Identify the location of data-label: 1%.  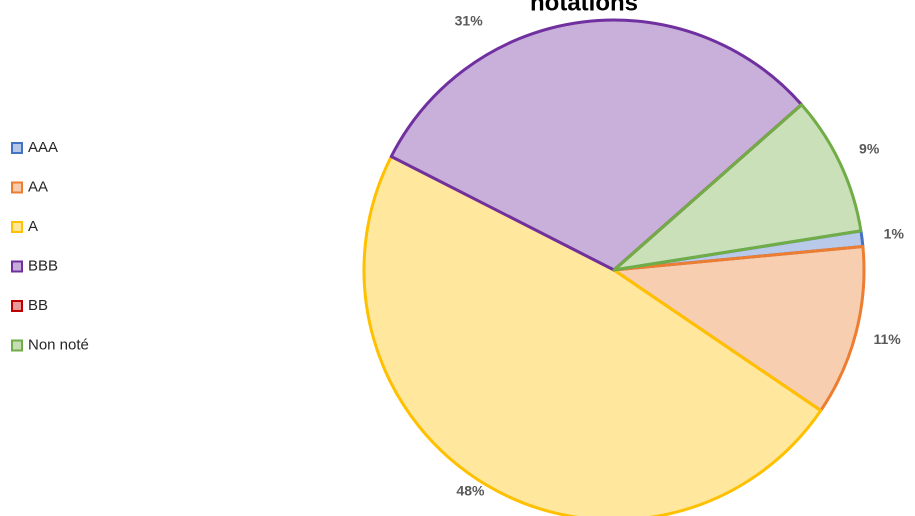
(894, 233).